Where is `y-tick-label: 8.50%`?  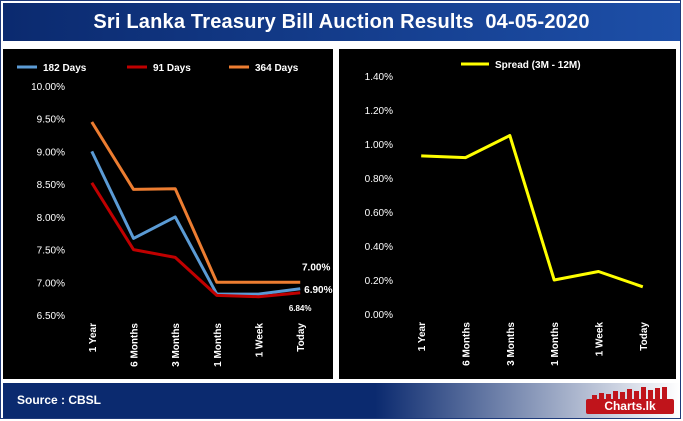 y-tick-label: 8.50% is located at coordinates (51, 185).